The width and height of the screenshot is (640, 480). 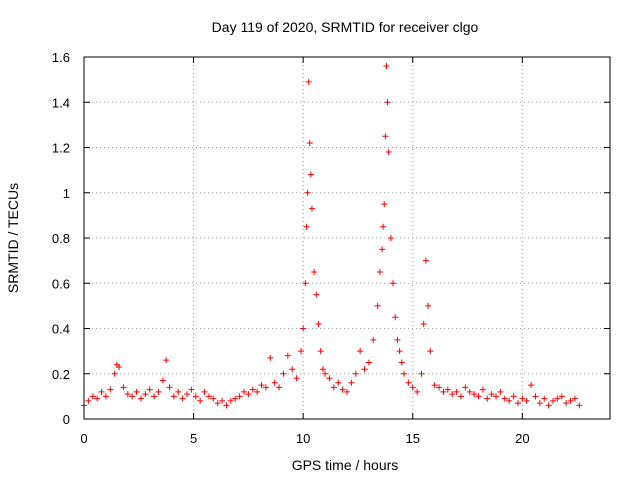 What do you see at coordinates (13, 238) in the screenshot?
I see `y-axis-label: SRMTID / TECUs` at bounding box center [13, 238].